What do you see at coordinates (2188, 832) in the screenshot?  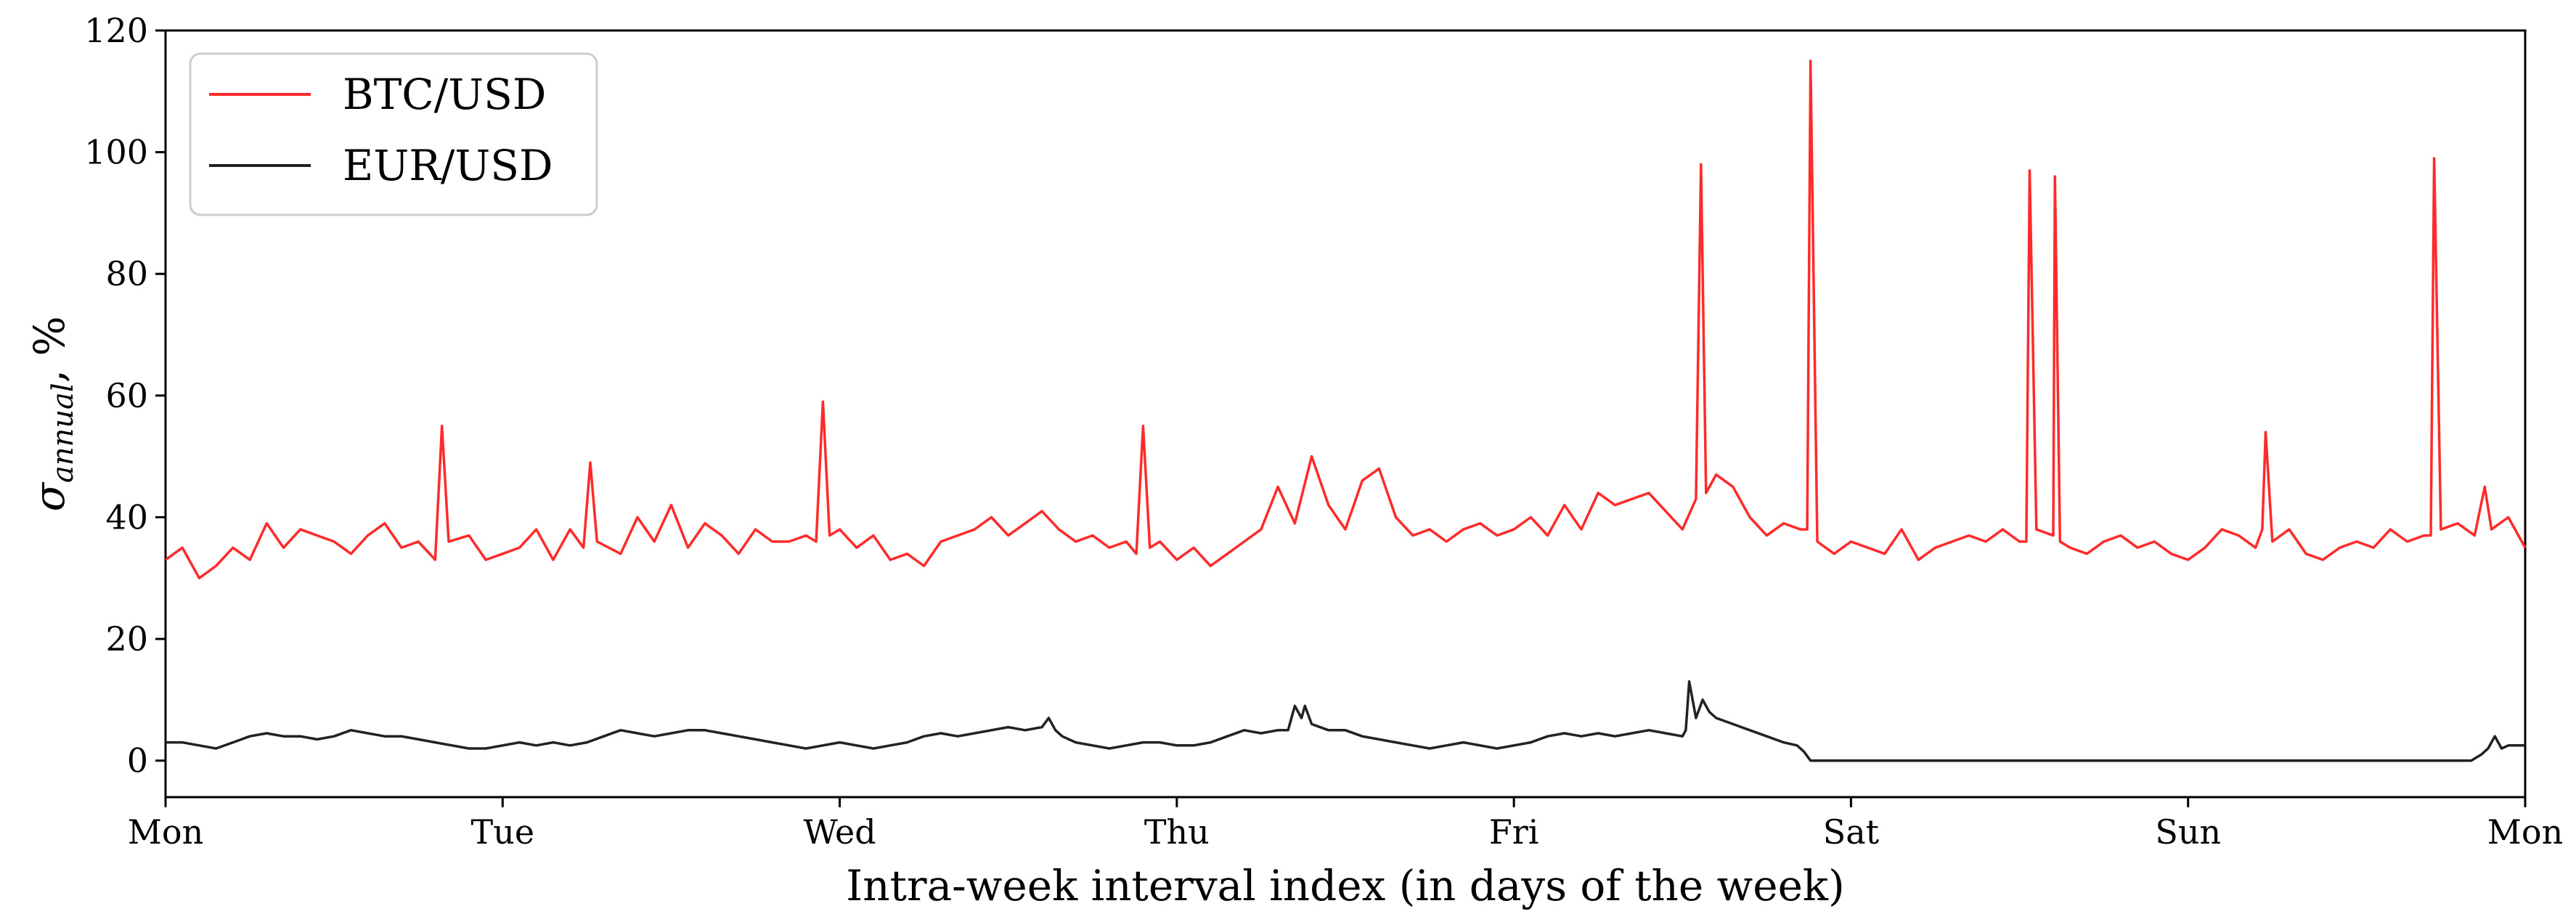 I see `x-tick-label: Sun` at bounding box center [2188, 832].